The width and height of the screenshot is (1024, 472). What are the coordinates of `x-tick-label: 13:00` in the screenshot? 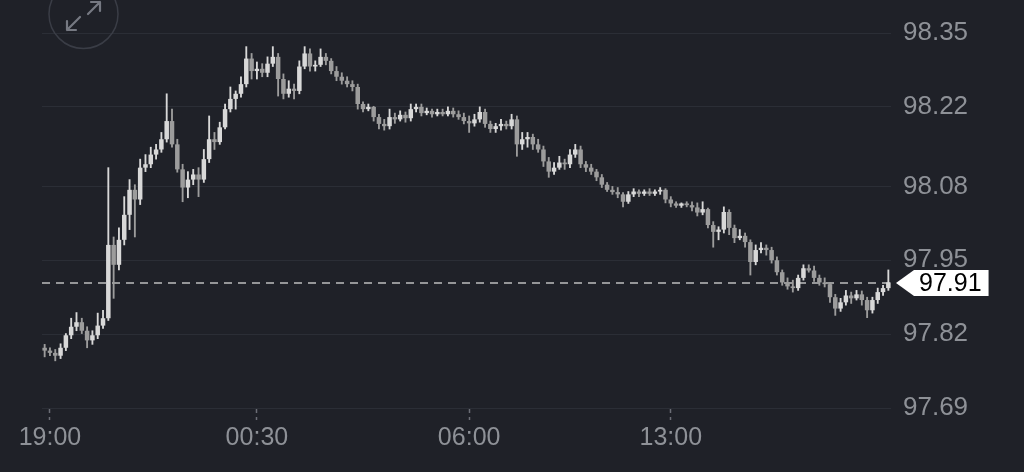 It's located at (671, 435).